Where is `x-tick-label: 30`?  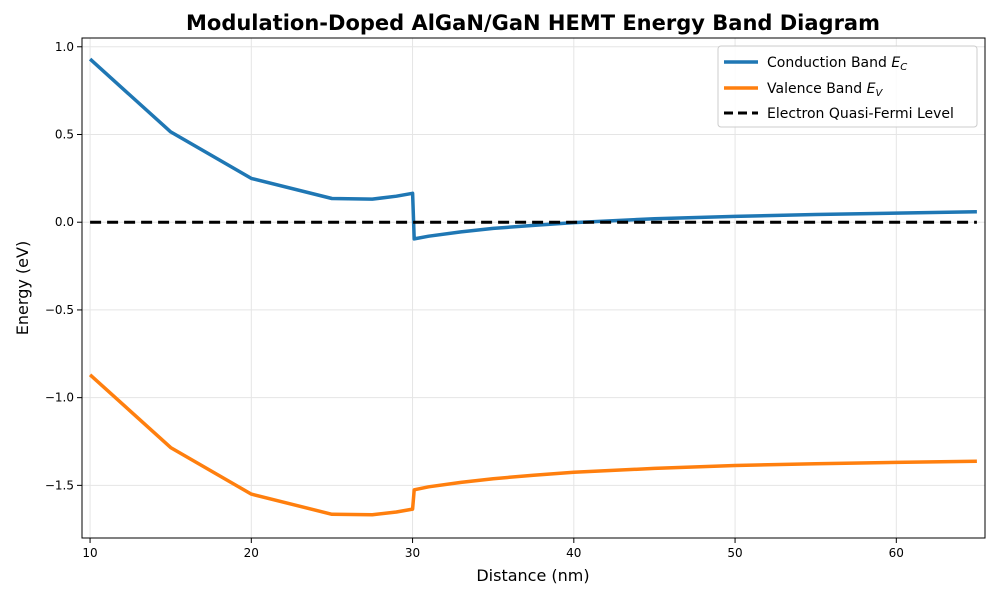
x-tick-label: 30 is located at coordinates (412, 553).